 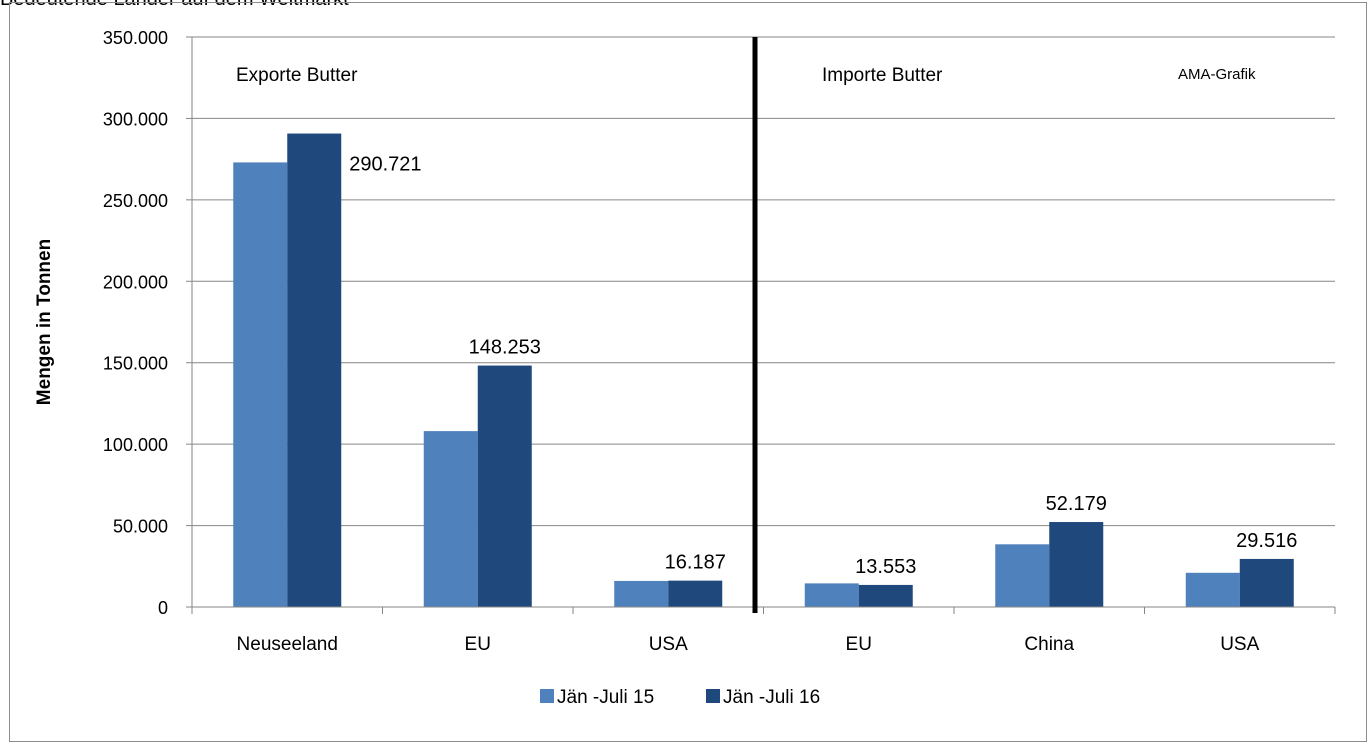 What do you see at coordinates (1266, 541) in the screenshot?
I see `data-label: 29.516` at bounding box center [1266, 541].